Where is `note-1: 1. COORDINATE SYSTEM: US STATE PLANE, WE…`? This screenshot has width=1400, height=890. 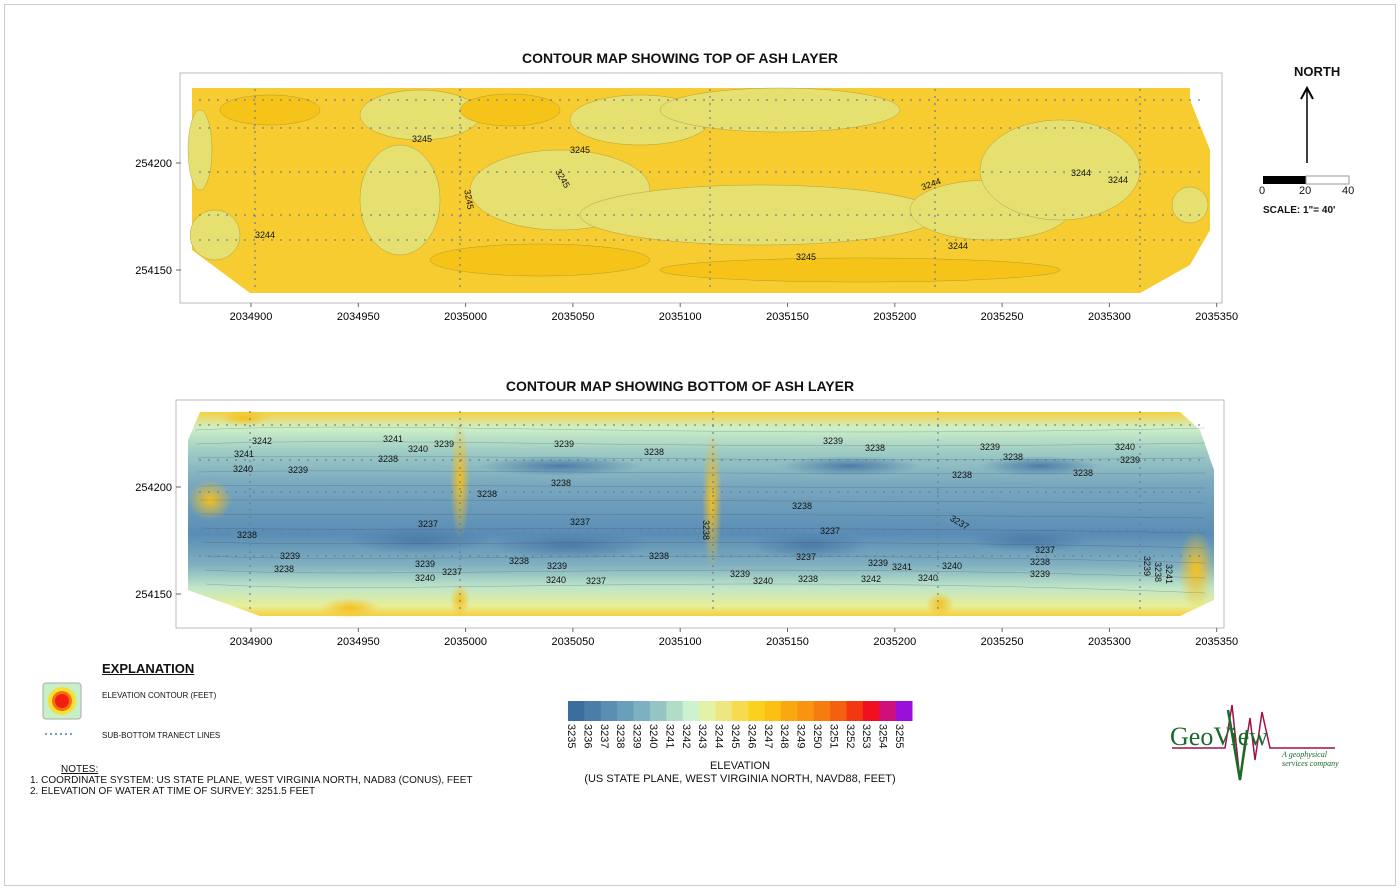 note-1: 1. COORDINATE SYSTEM: US STATE PLANE, WE… is located at coordinates (251, 780).